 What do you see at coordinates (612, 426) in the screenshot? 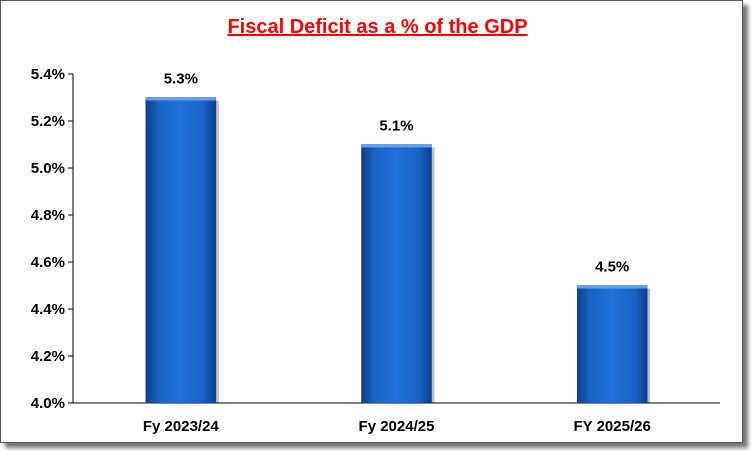
I see `x-tick-label: FY 2025/26` at bounding box center [612, 426].